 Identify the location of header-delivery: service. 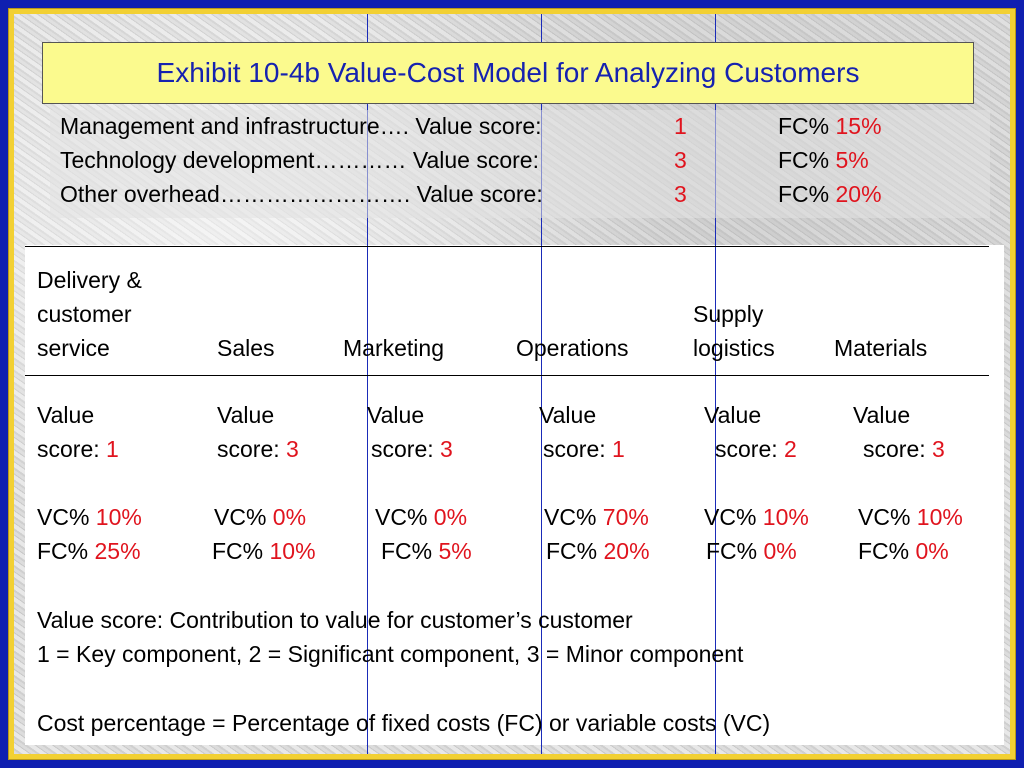
(73, 348).